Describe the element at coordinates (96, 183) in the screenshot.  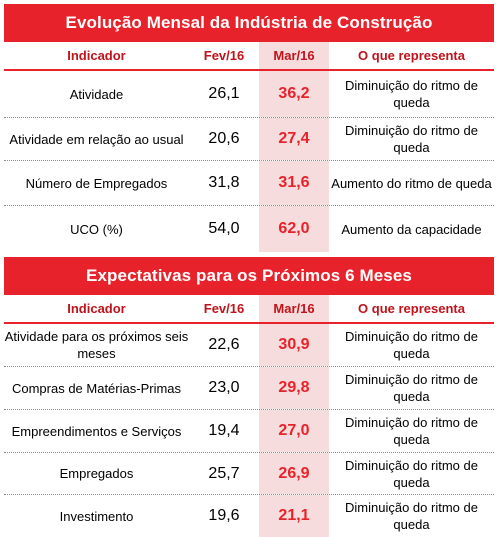
I see `row-indicator: Número de Empregados` at that location.